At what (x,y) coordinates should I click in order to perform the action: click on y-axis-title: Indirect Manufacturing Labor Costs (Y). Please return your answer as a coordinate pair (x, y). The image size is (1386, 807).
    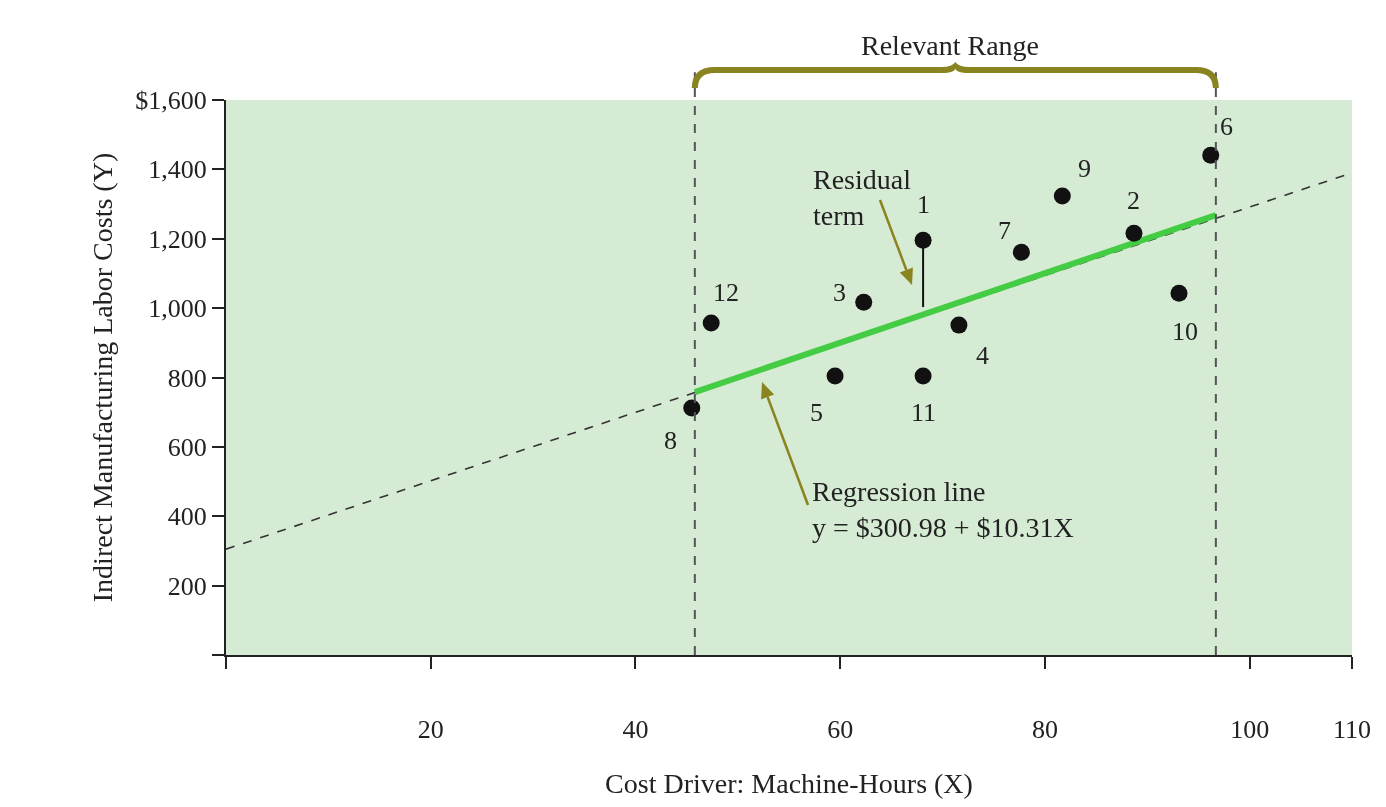
    Looking at the image, I should click on (103, 377).